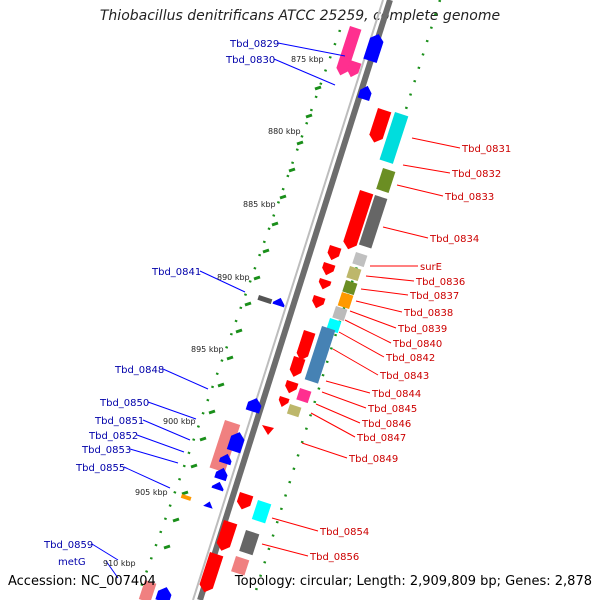  What do you see at coordinates (284, 131) in the screenshot?
I see `kbp-tick-label: 880 kbp` at bounding box center [284, 131].